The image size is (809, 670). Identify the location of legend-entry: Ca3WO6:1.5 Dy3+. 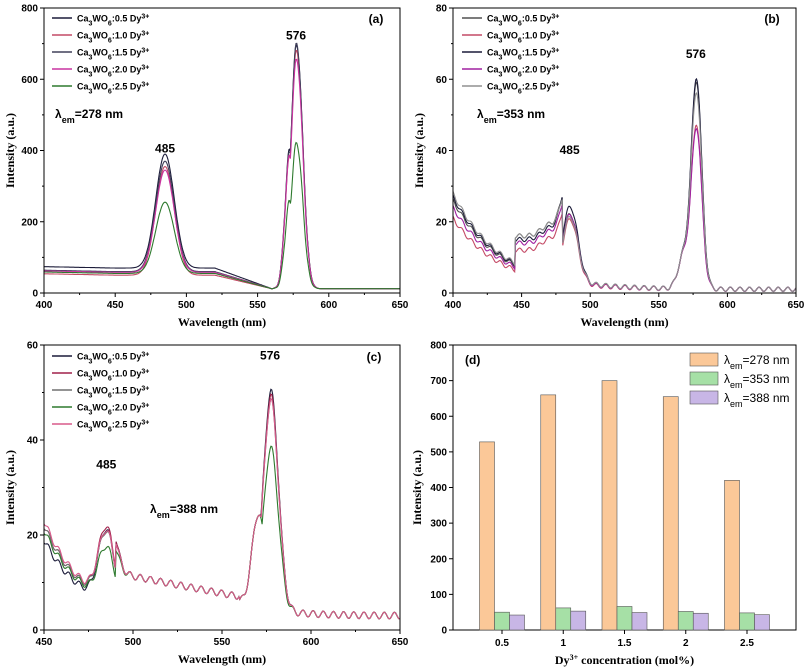
(523, 54).